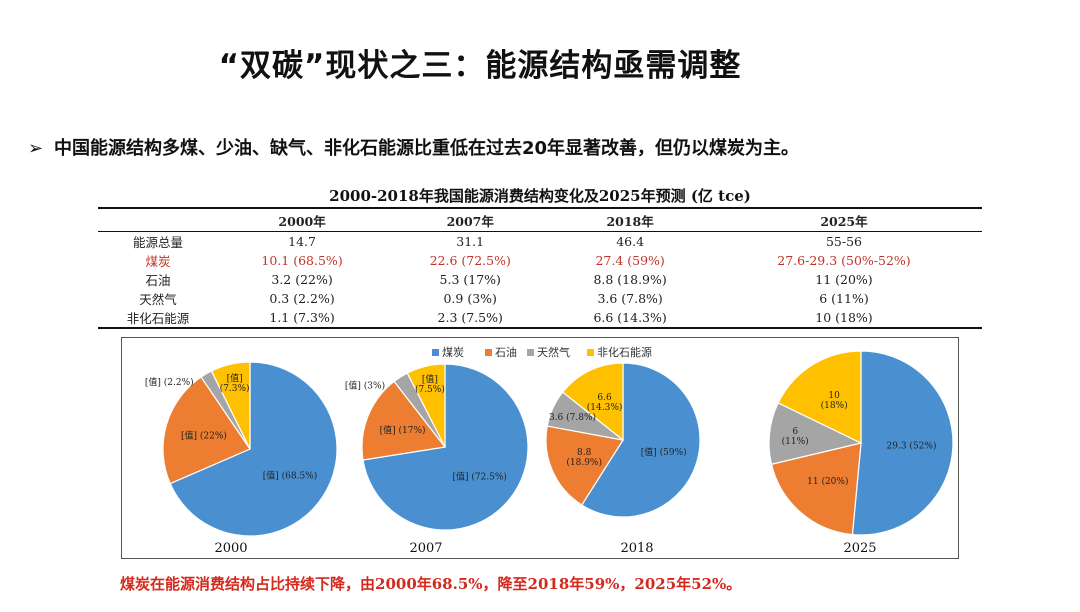 This screenshot has width=1080, height=612. What do you see at coordinates (834, 405) in the screenshot?
I see `slice-label: (18%)` at bounding box center [834, 405].